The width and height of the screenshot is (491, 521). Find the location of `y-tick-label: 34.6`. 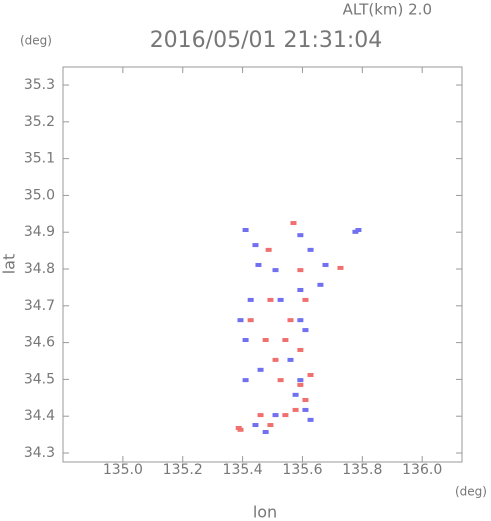

y-tick-label: 34.6 is located at coordinates (39, 343).